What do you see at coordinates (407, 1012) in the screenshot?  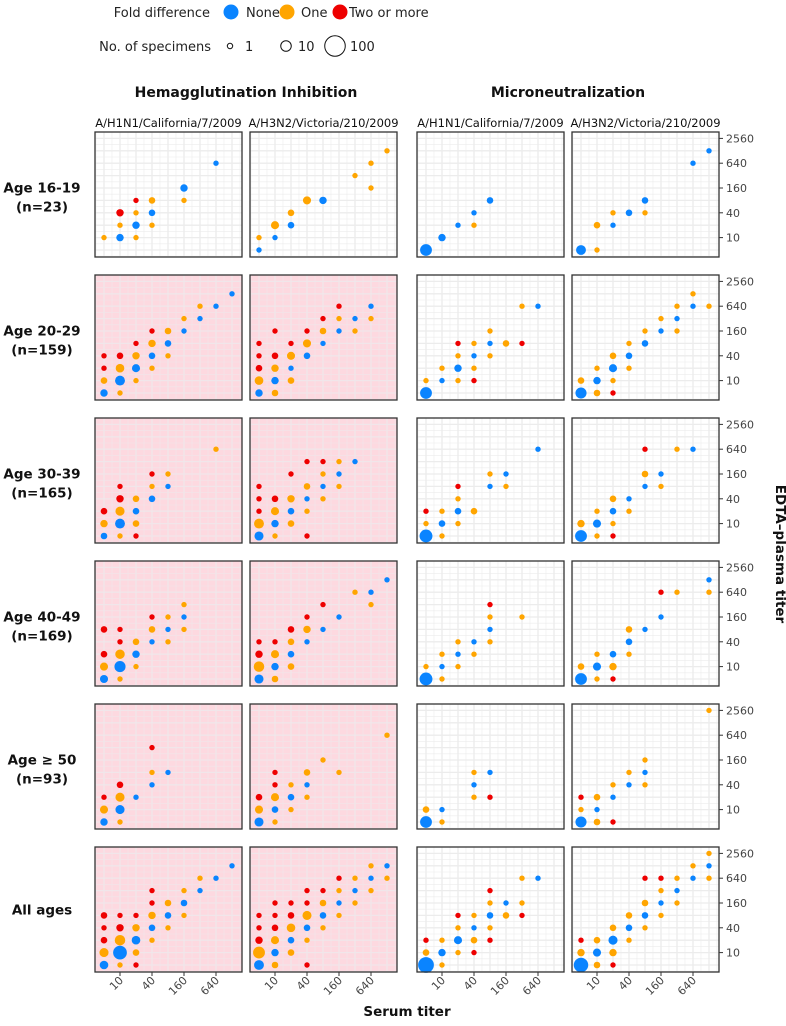 I see `x-axis-title: Serum titer` at bounding box center [407, 1012].